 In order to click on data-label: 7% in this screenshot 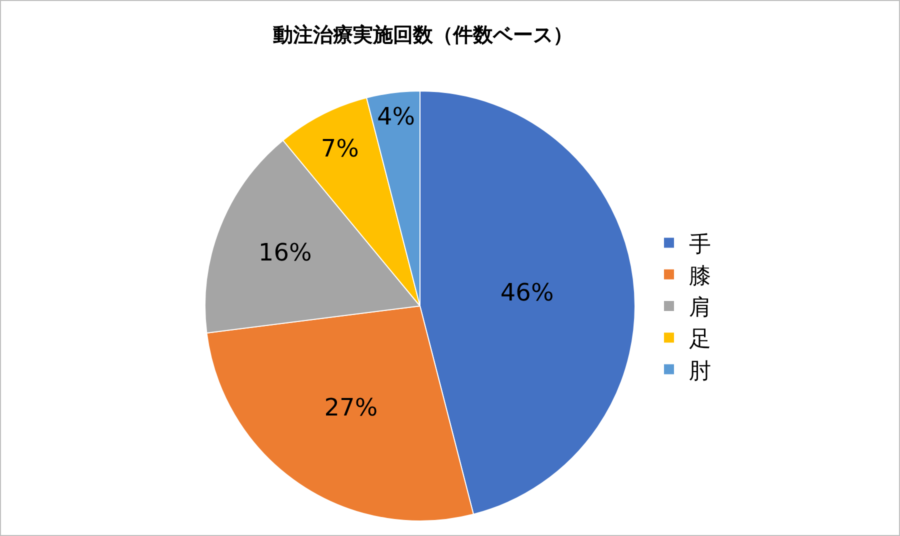, I will do `click(339, 148)`.